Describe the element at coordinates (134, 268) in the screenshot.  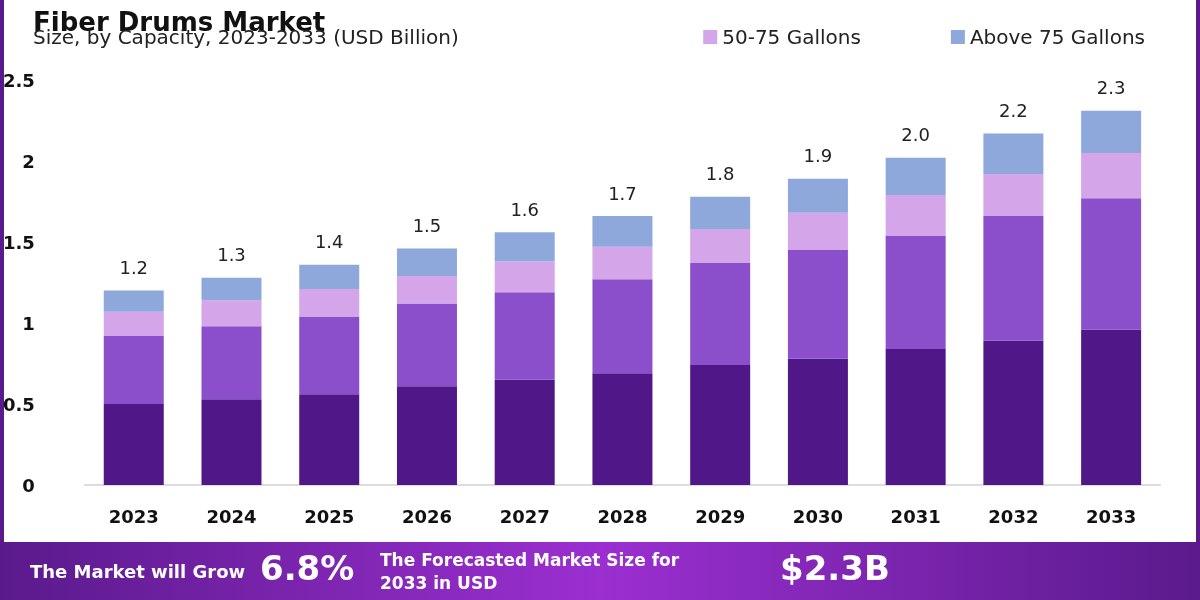
I see `total-label: 1.2` at that location.